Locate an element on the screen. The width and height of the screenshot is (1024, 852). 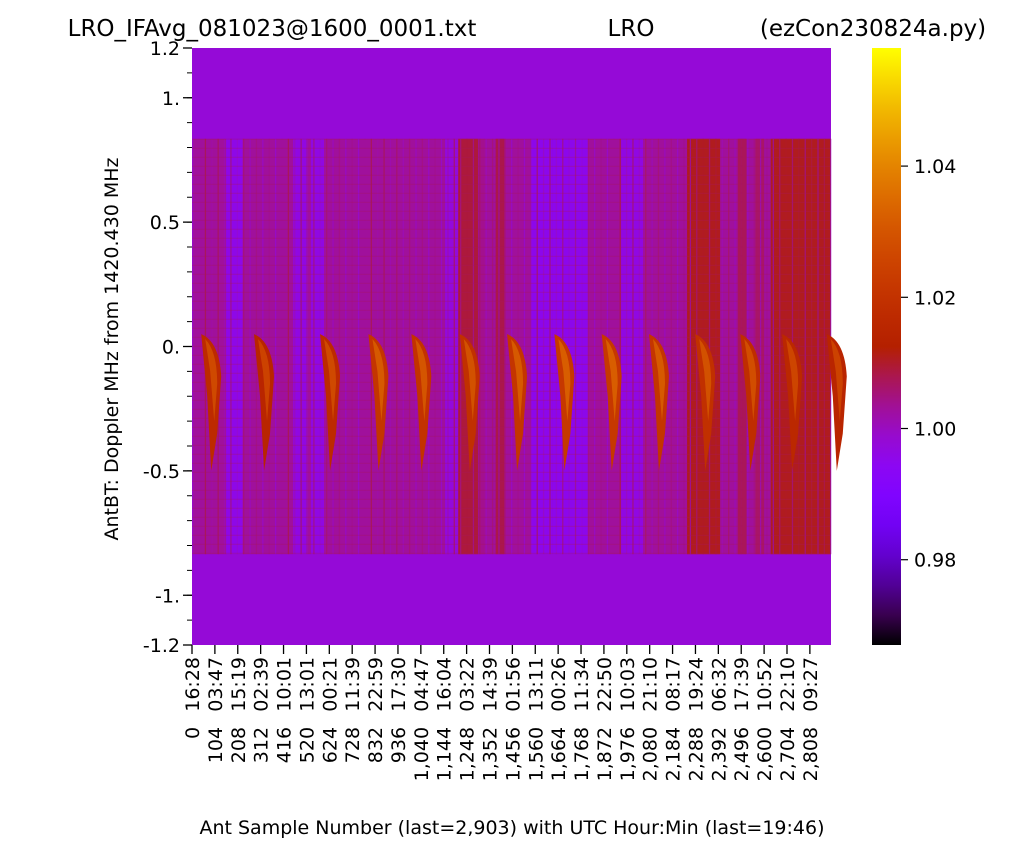
y-axis: 1.2 1. 0.5 0. -0.5 -1. -1.2 is located at coordinates (167, 347).